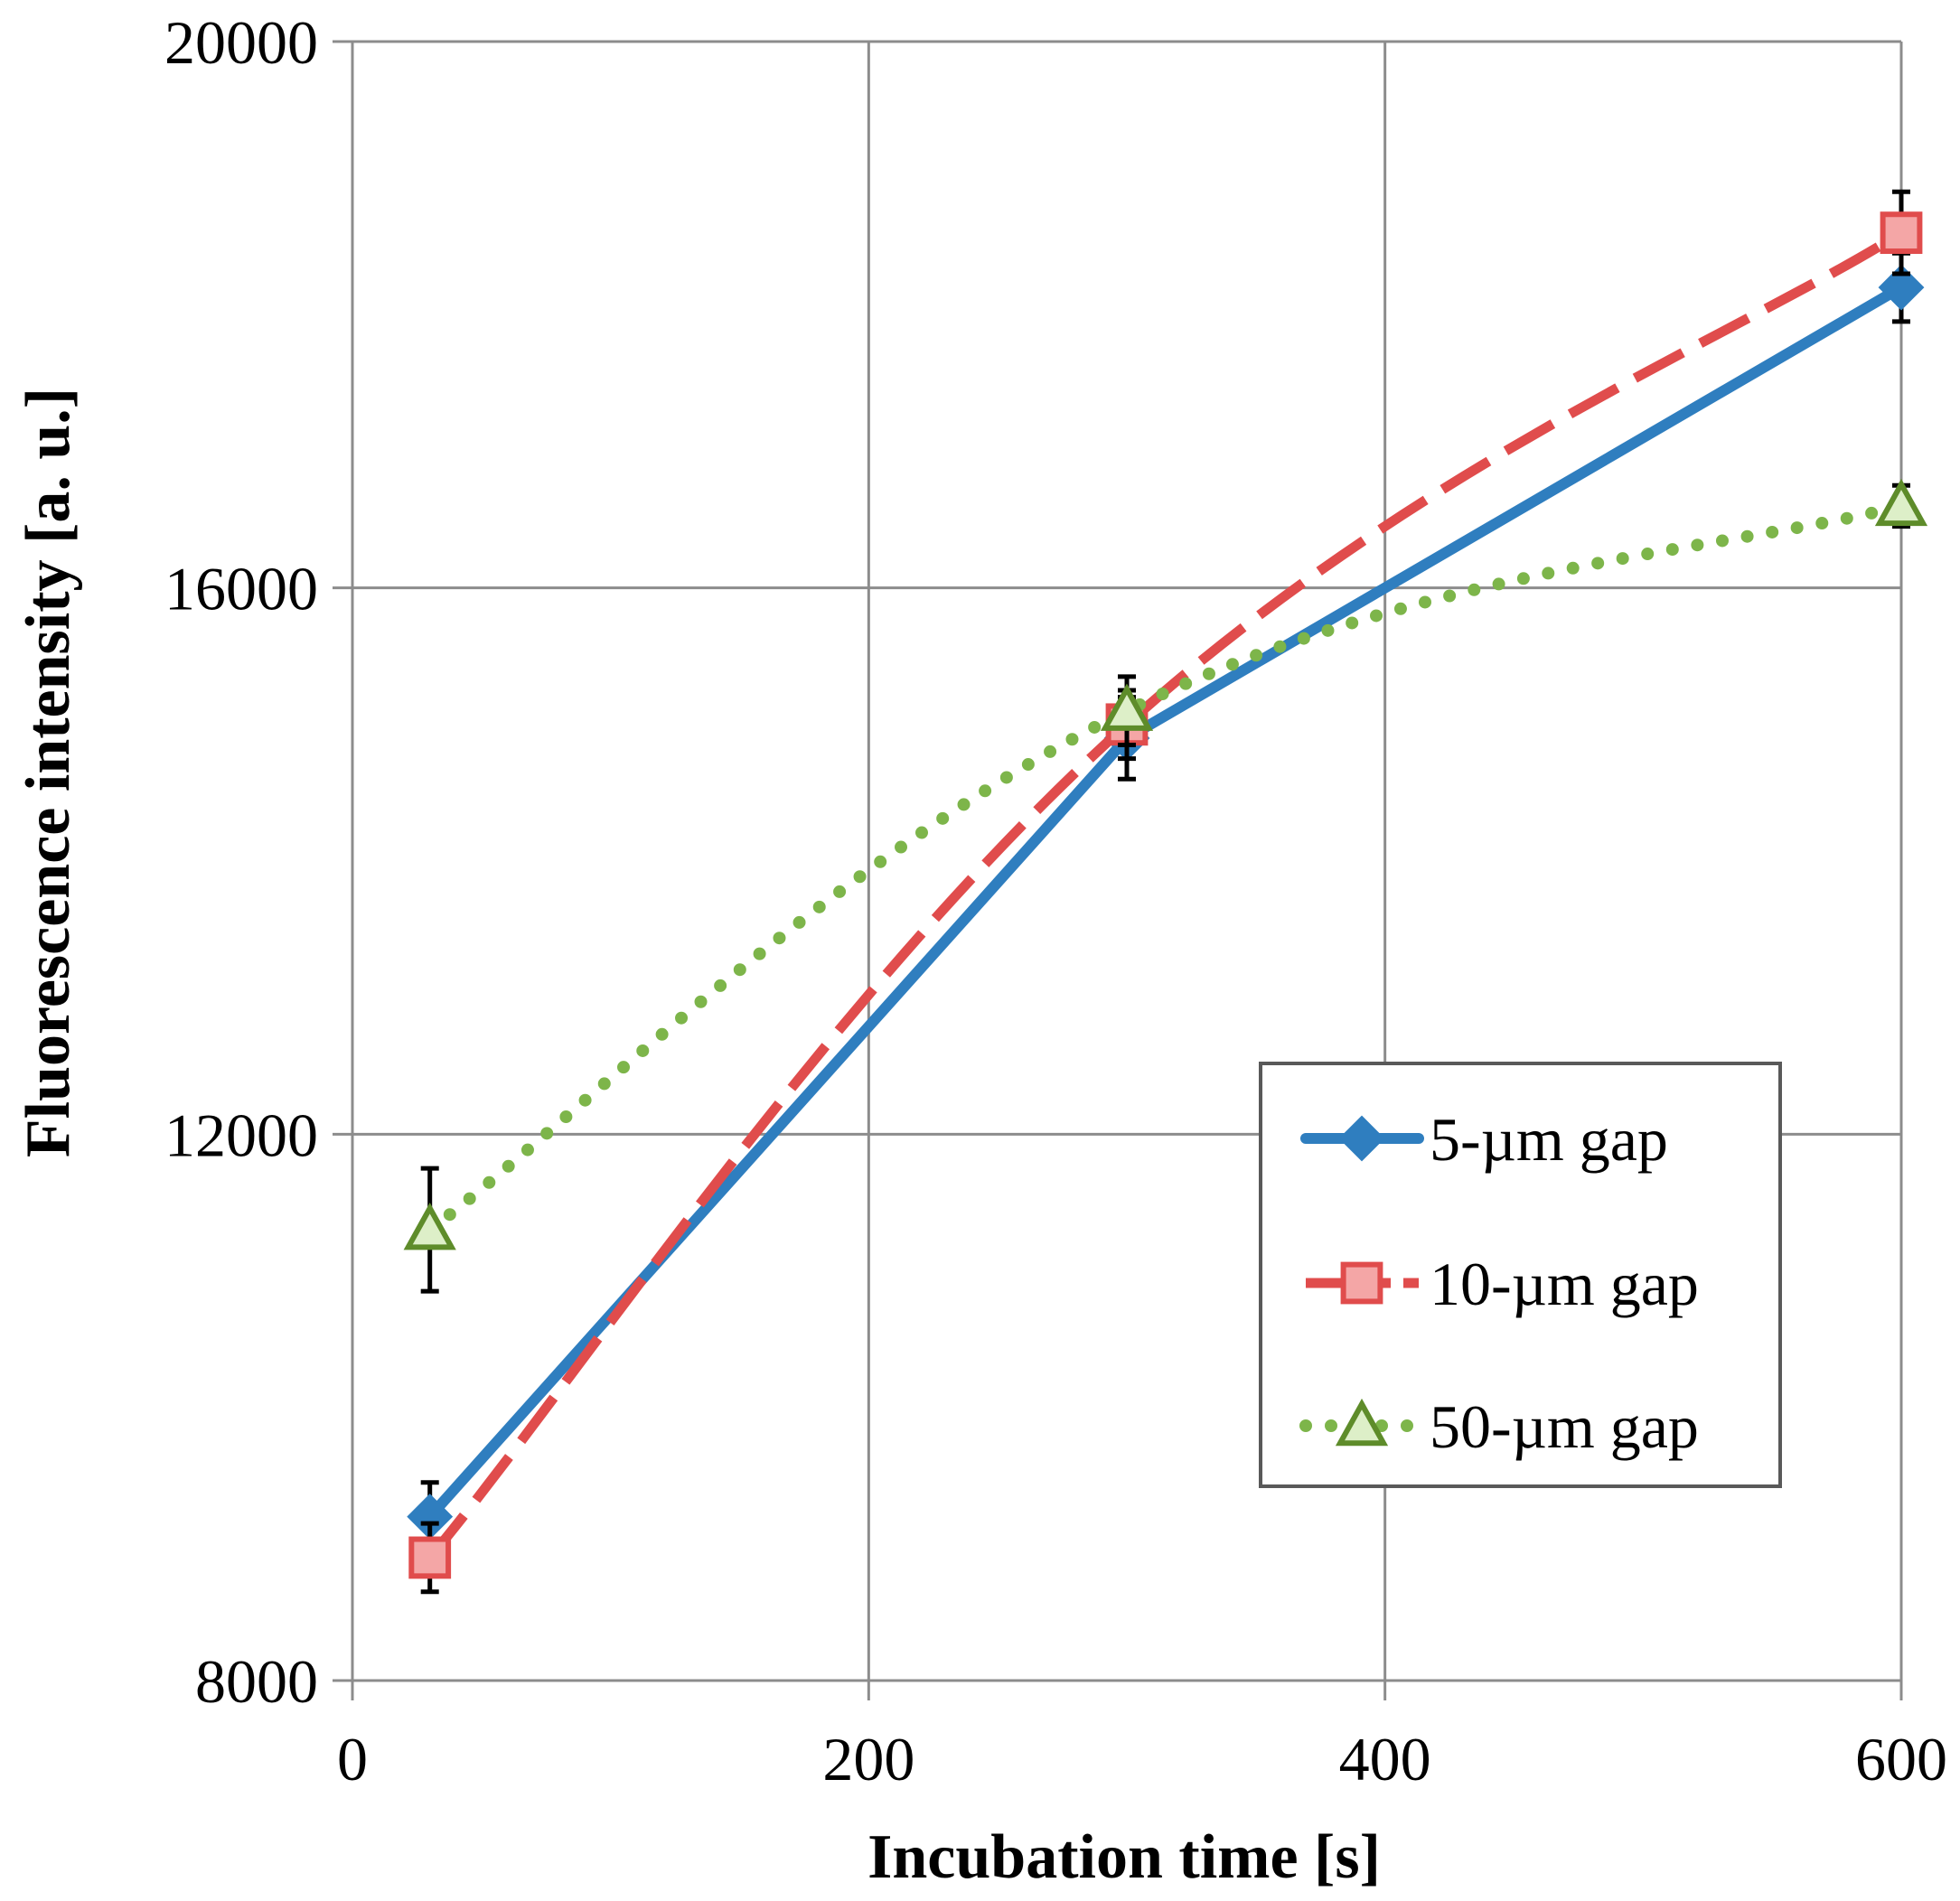 This screenshot has width=1960, height=1901. What do you see at coordinates (1564, 1426) in the screenshot?
I see `legend-label: 50-µm gap` at bounding box center [1564, 1426].